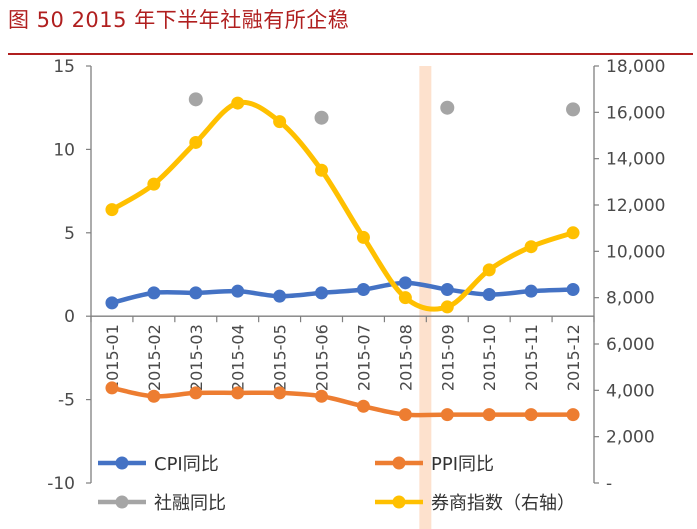 This screenshot has height=529, width=697. I want to click on legend-label: CPI同比, so click(186, 464).